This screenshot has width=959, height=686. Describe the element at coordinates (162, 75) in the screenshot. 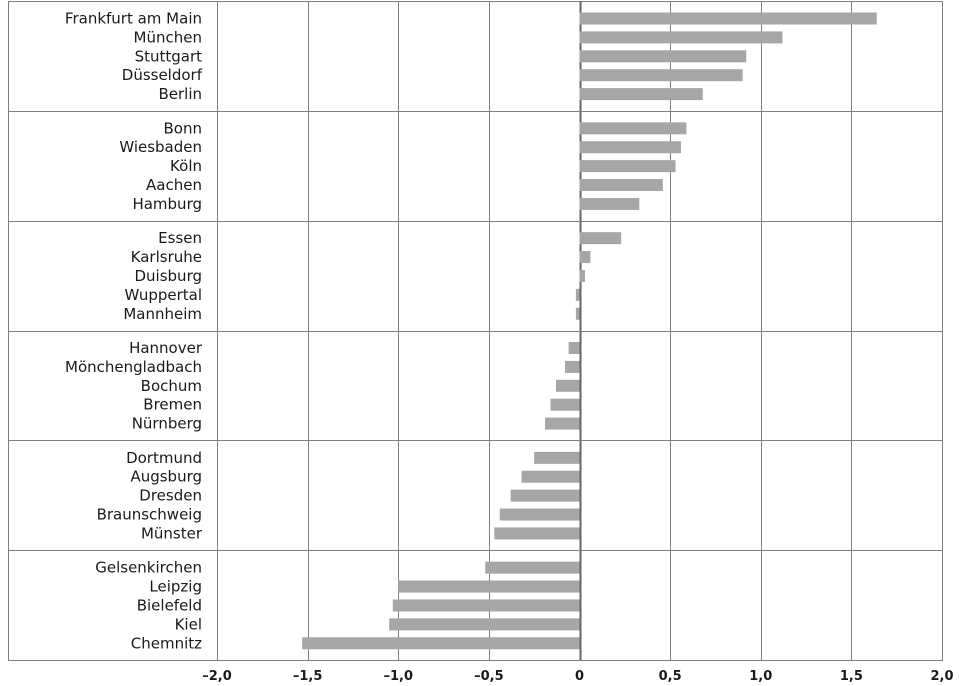

I see `category-label: Düsseldorf` at that location.